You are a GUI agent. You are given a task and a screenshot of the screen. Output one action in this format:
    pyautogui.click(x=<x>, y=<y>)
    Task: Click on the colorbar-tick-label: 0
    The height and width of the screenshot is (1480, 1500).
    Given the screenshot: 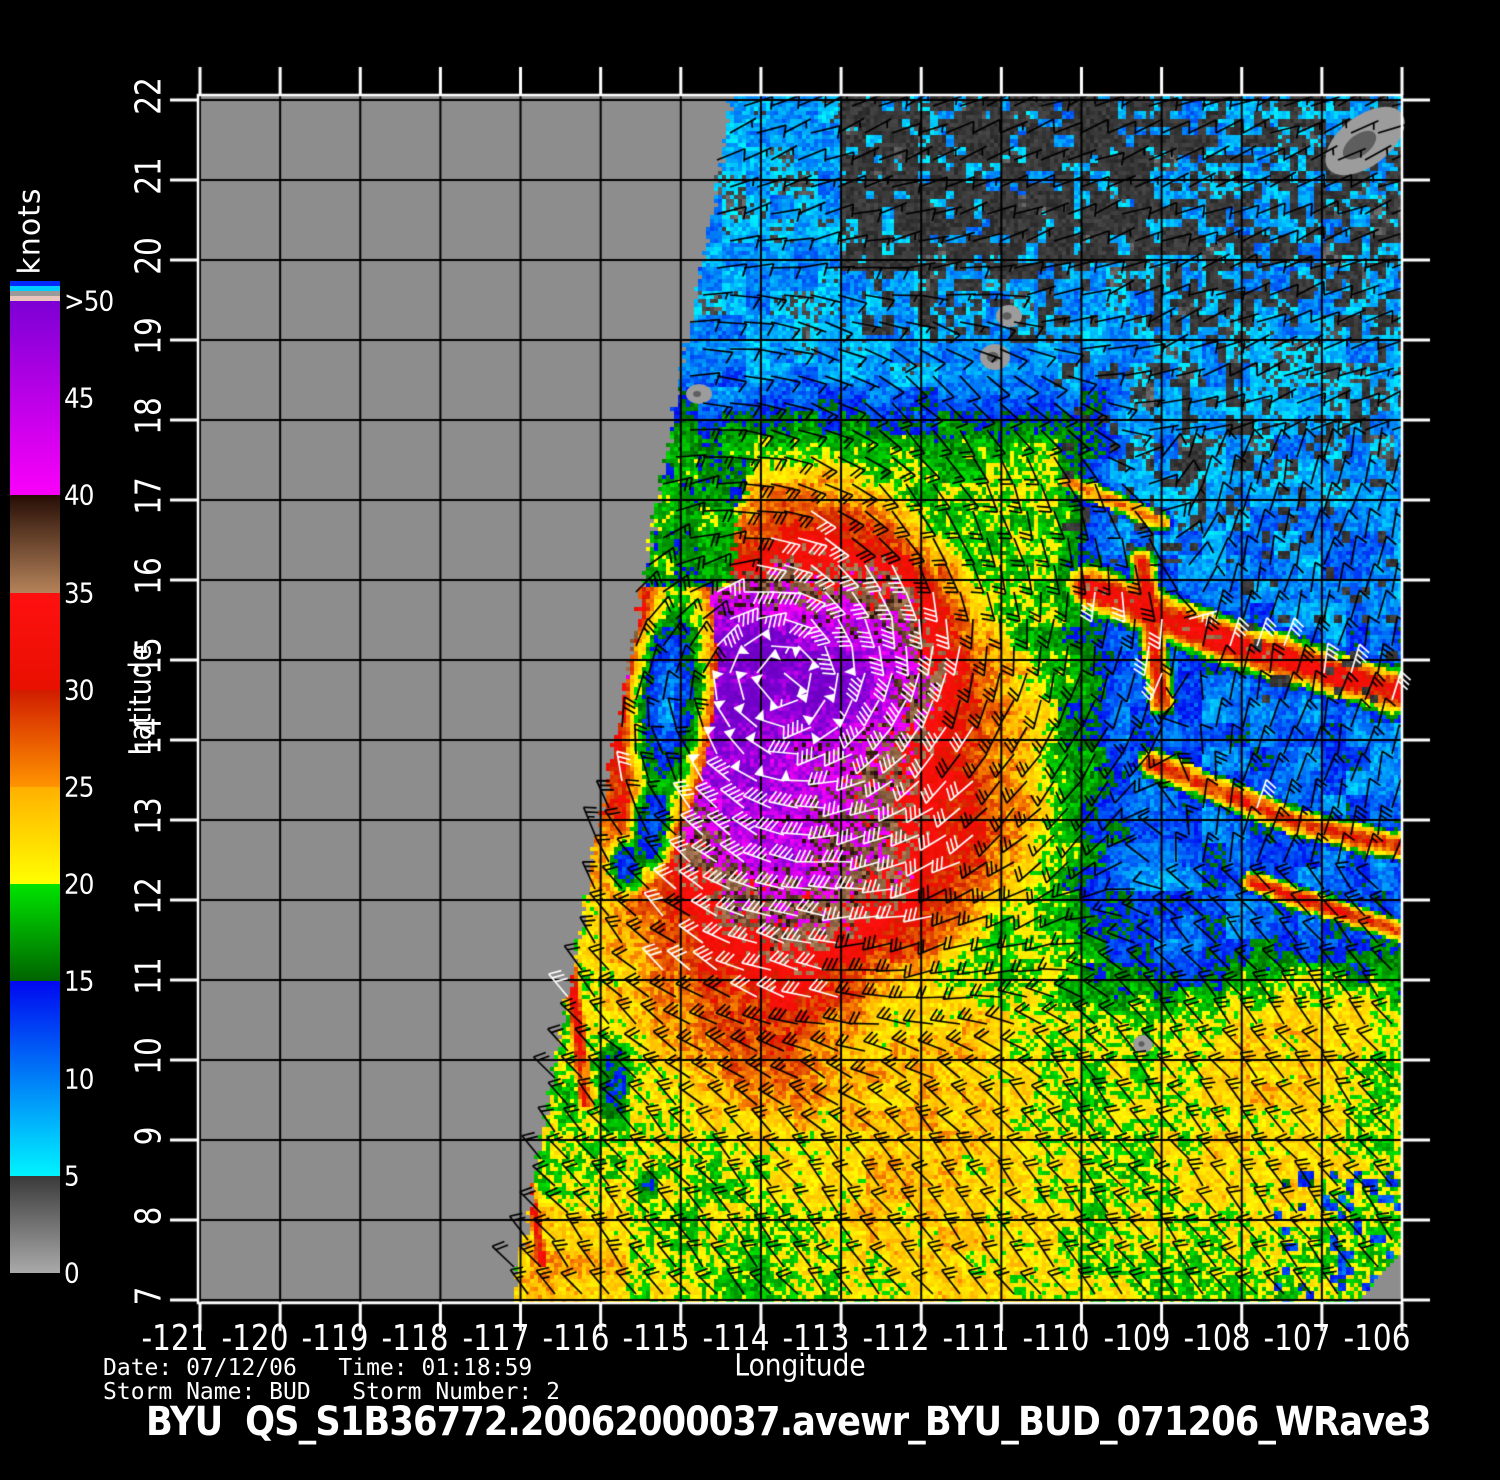 What is the action you would take?
    pyautogui.click(x=72, y=1273)
    